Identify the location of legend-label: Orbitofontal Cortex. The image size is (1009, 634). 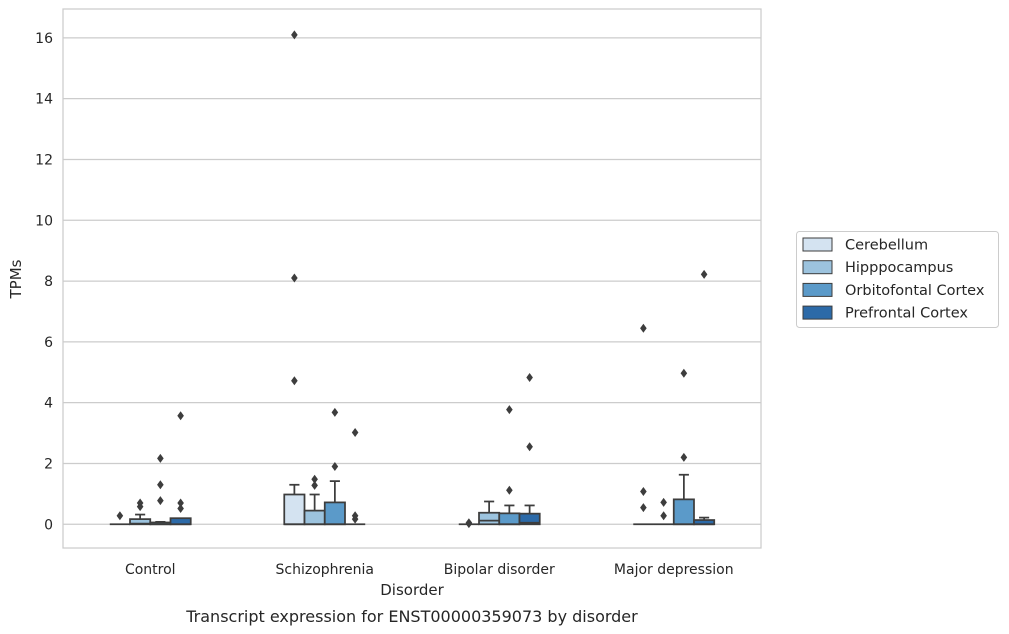
(915, 291).